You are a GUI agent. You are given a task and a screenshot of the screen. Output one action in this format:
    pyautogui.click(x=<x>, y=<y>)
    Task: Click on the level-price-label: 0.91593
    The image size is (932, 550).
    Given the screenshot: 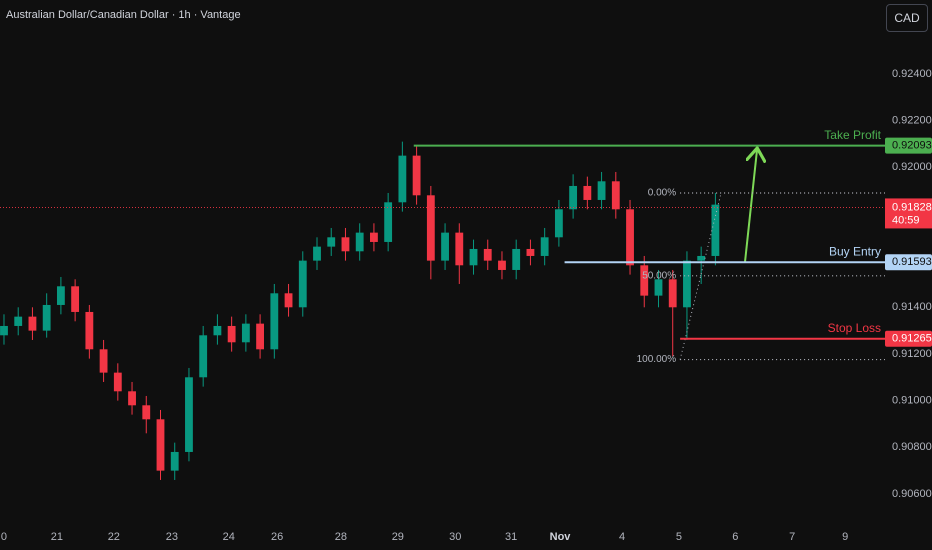 What is the action you would take?
    pyautogui.click(x=912, y=262)
    